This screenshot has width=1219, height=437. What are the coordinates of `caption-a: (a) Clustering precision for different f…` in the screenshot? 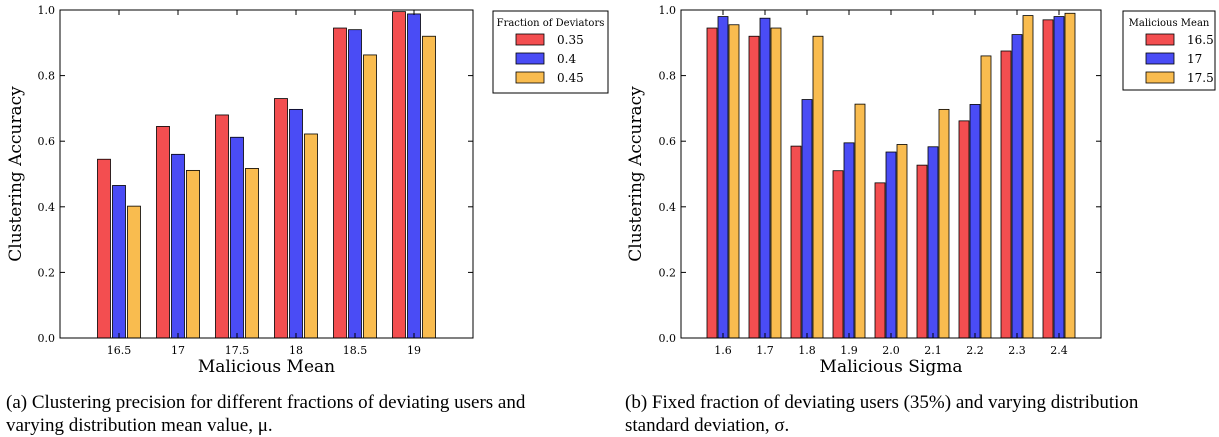 It's located at (266, 414).